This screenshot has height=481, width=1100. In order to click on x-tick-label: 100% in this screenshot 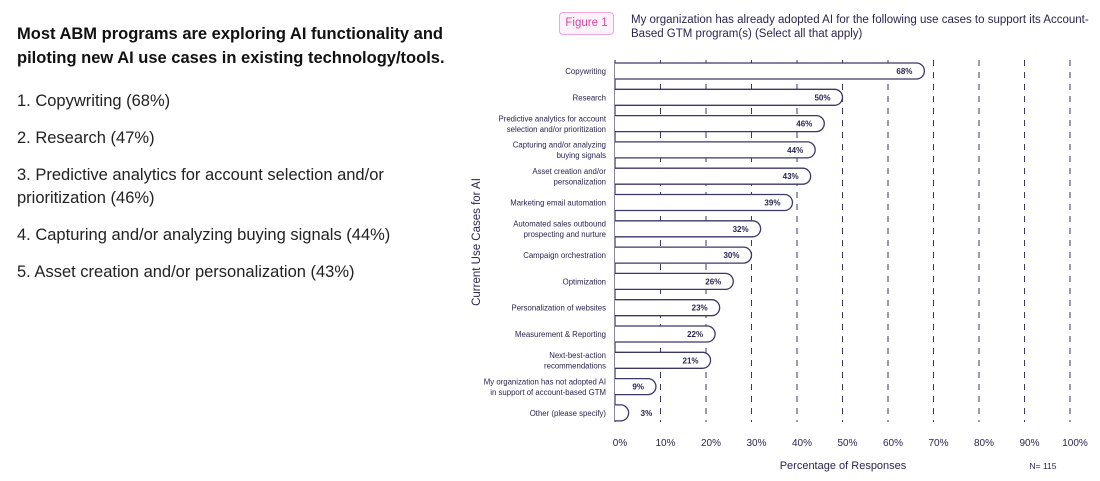, I will do `click(1075, 443)`.